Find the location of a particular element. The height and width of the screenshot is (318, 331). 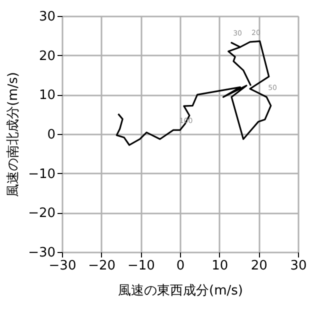

x-tick-label: −10 is located at coordinates (141, 266).